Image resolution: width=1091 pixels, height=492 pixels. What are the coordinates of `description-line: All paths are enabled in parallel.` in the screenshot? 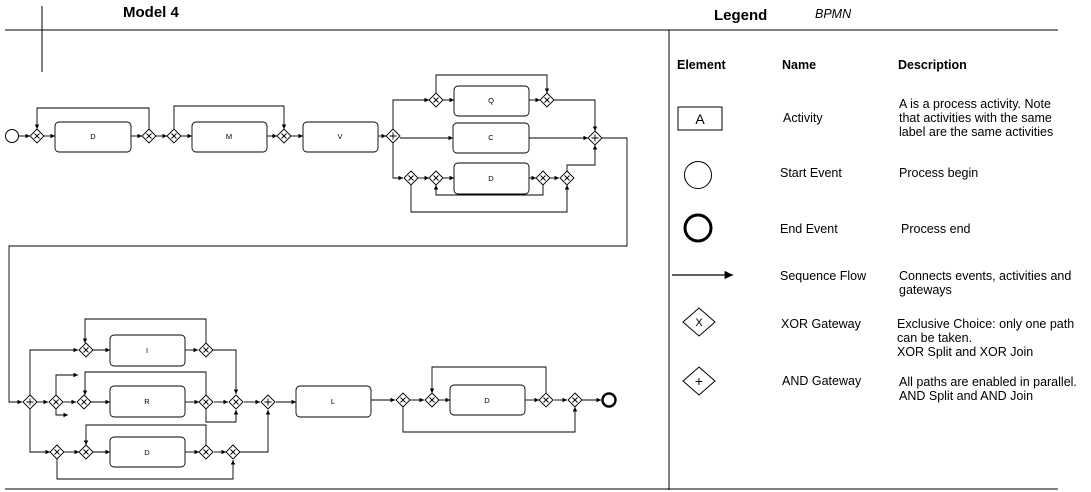 It's located at (988, 382).